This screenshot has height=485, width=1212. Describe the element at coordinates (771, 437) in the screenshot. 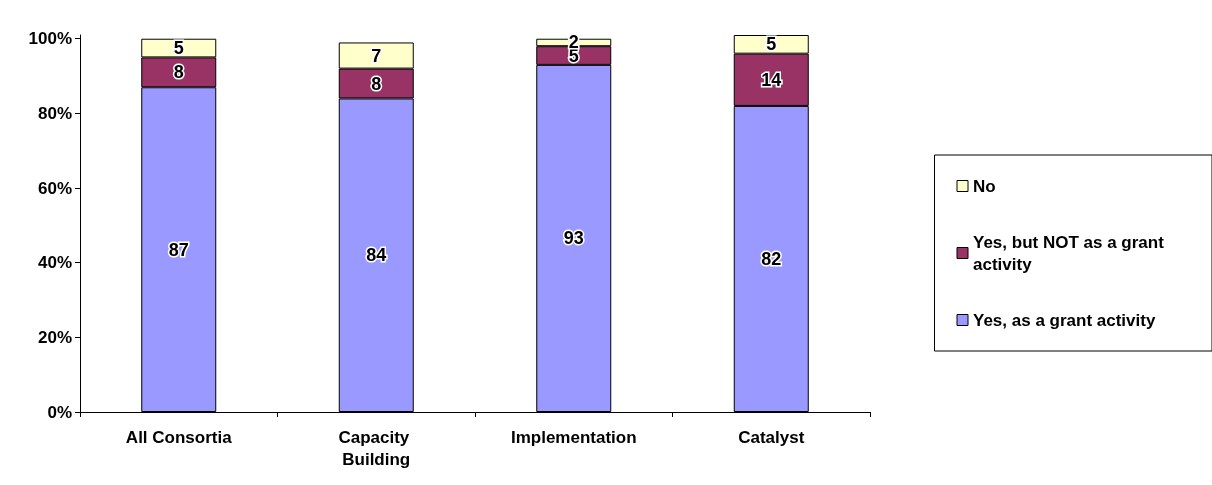

I see `x-tick-label: Catalyst` at that location.